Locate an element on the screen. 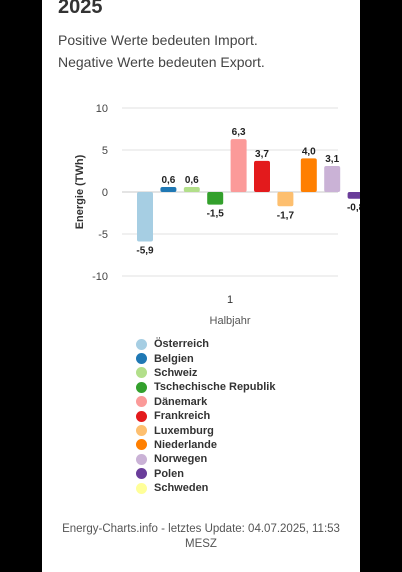  legend-label: Niederlande is located at coordinates (185, 444).